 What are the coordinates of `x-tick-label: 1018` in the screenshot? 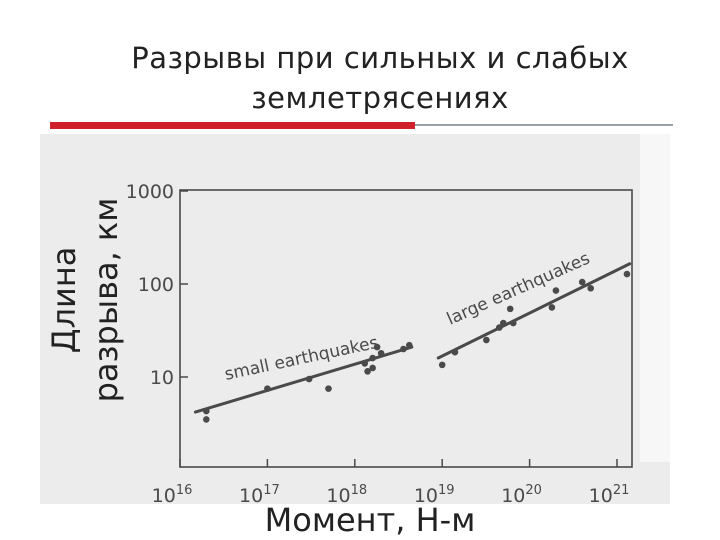 It's located at (346, 495).